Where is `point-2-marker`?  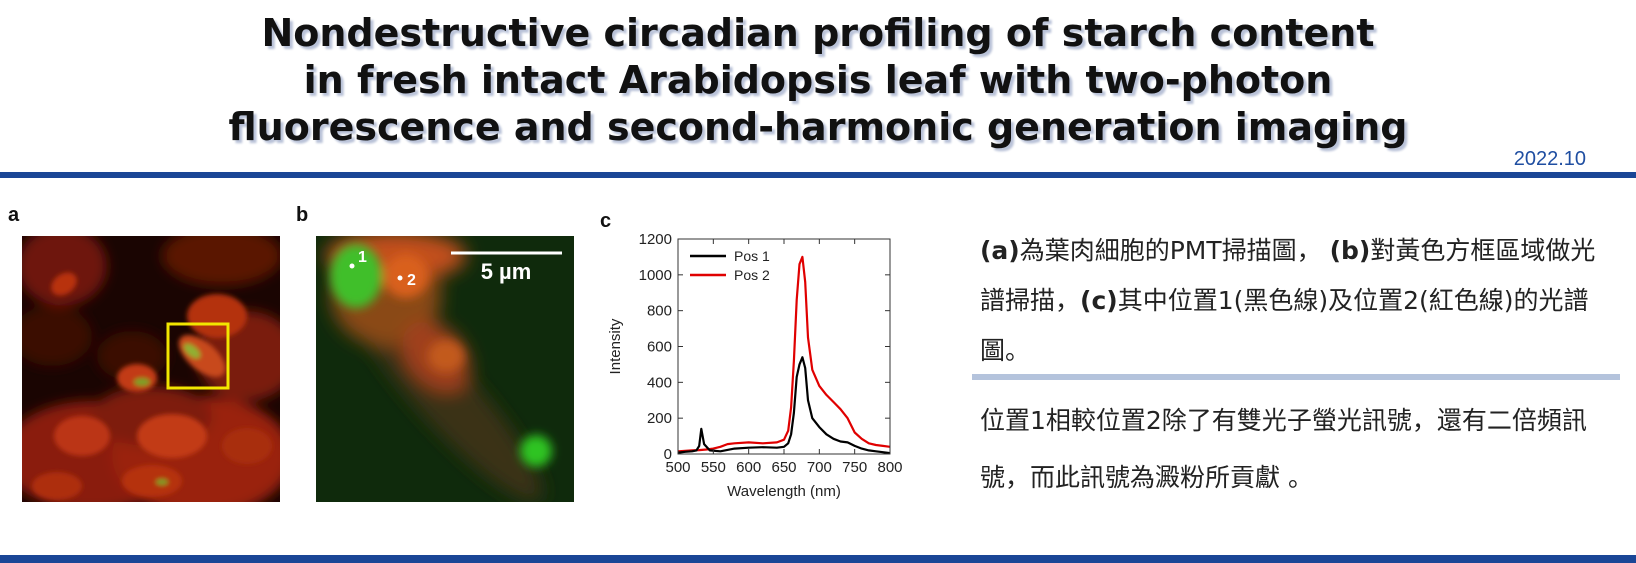
point-2-marker is located at coordinates (400, 278).